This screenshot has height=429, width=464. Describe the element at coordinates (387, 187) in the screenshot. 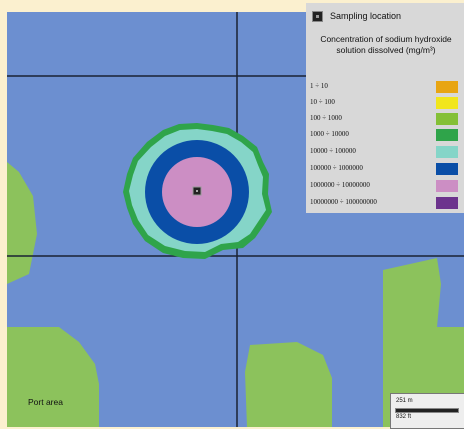

I see `legend-row: 1000000 ÷ 10000000` at that location.